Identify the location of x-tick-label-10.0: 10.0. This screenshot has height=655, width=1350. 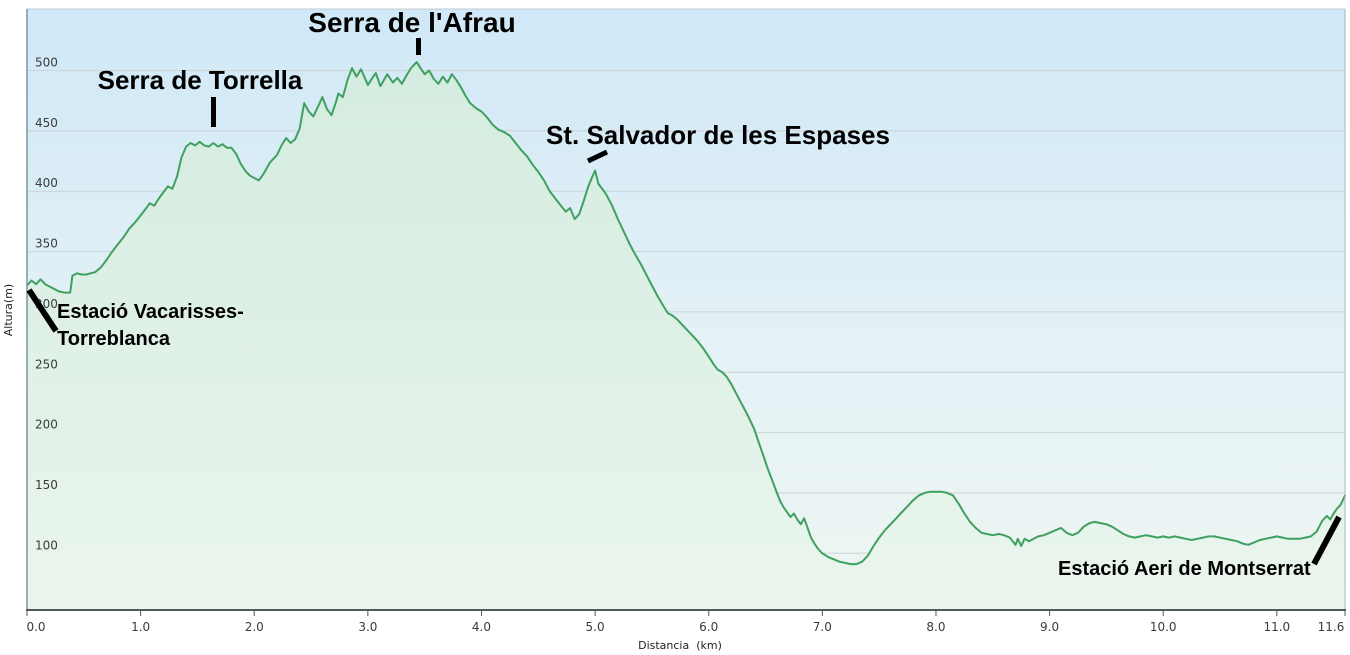
(1163, 627).